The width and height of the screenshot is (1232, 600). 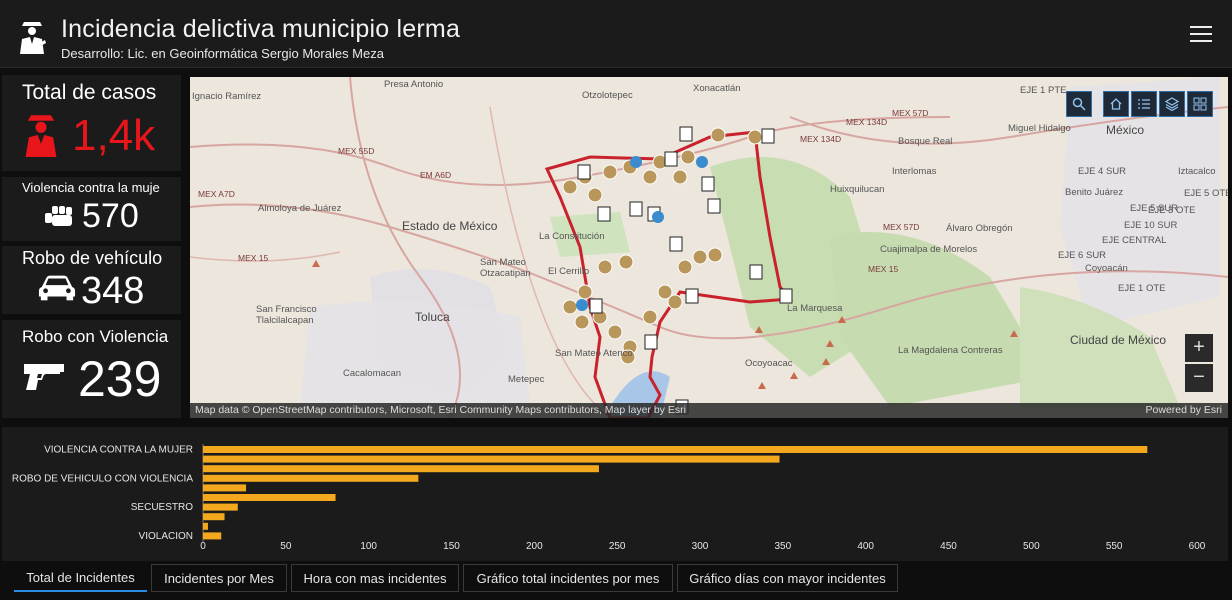 I want to click on map-label: EJE CENTRAL, so click(x=1134, y=240).